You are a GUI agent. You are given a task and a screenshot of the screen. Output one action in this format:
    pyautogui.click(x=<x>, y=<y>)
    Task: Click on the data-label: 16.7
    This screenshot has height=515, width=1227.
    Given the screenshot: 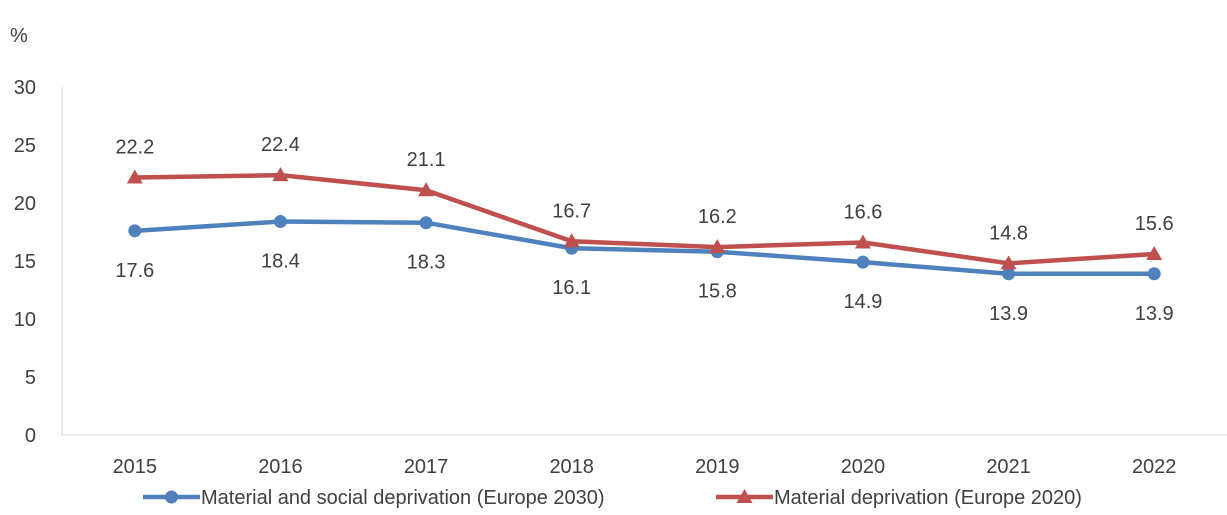 What is the action you would take?
    pyautogui.click(x=571, y=211)
    